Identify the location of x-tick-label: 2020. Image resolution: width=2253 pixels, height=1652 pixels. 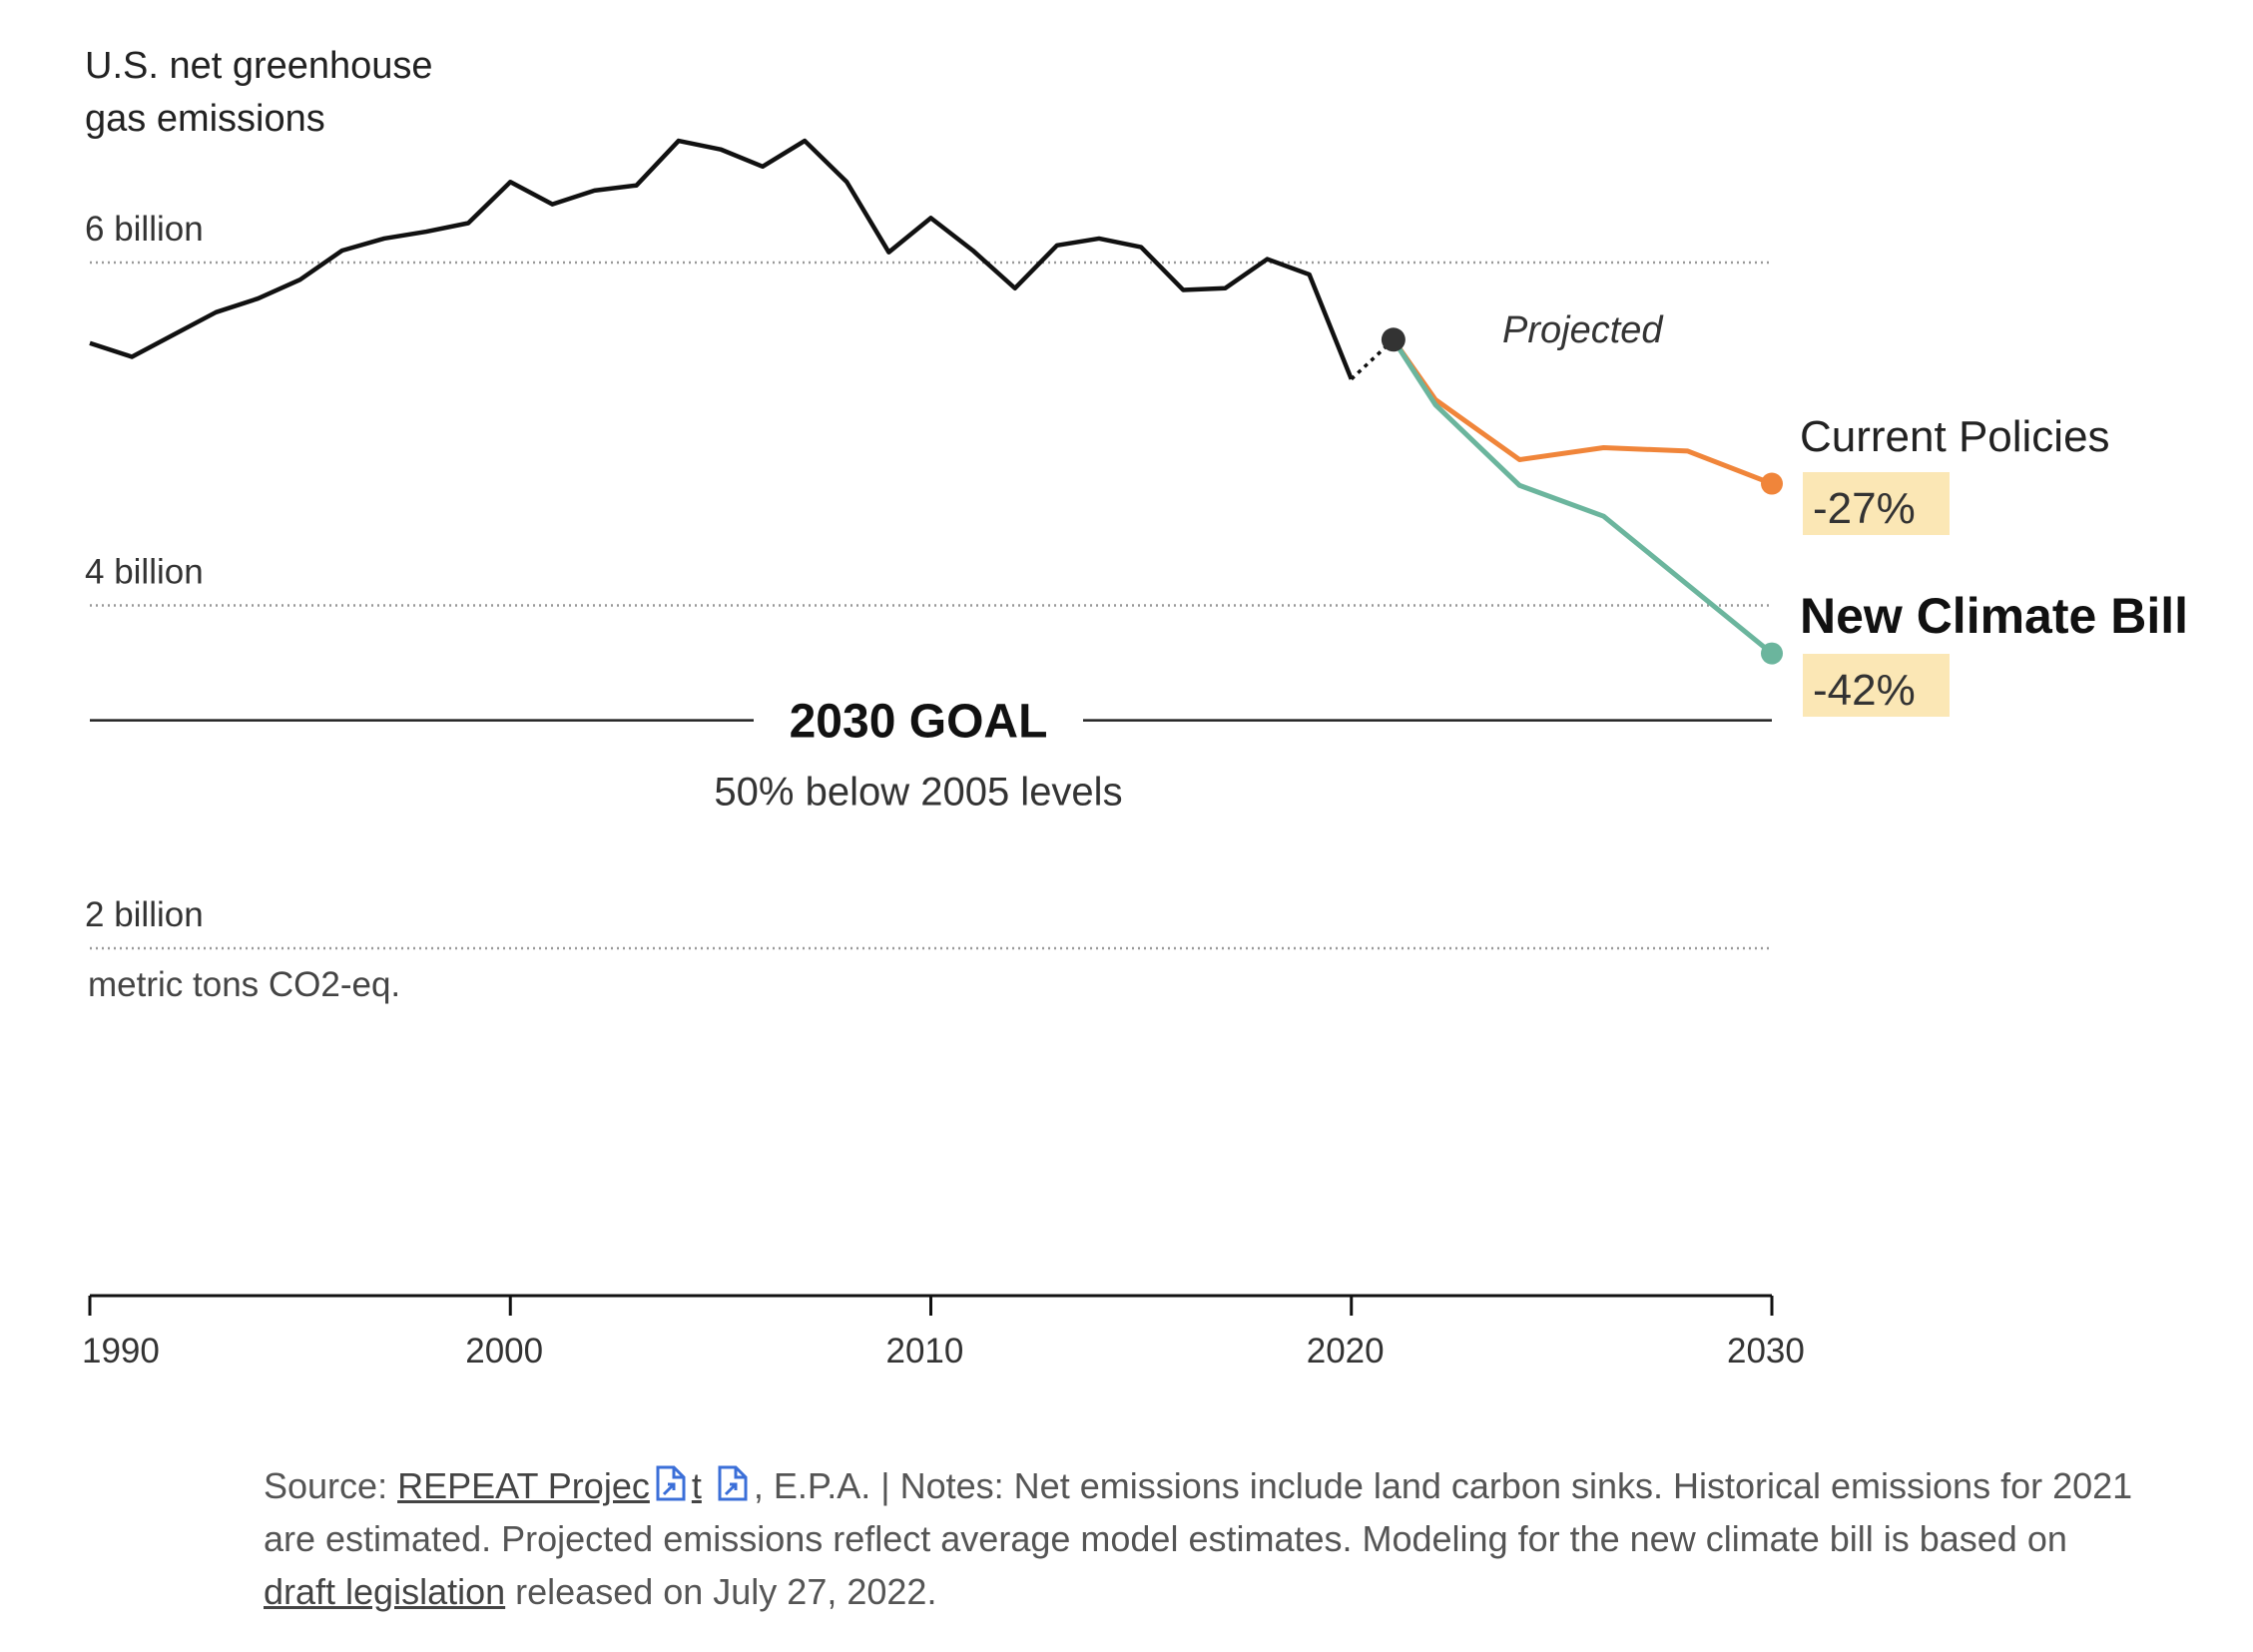
(1346, 1351).